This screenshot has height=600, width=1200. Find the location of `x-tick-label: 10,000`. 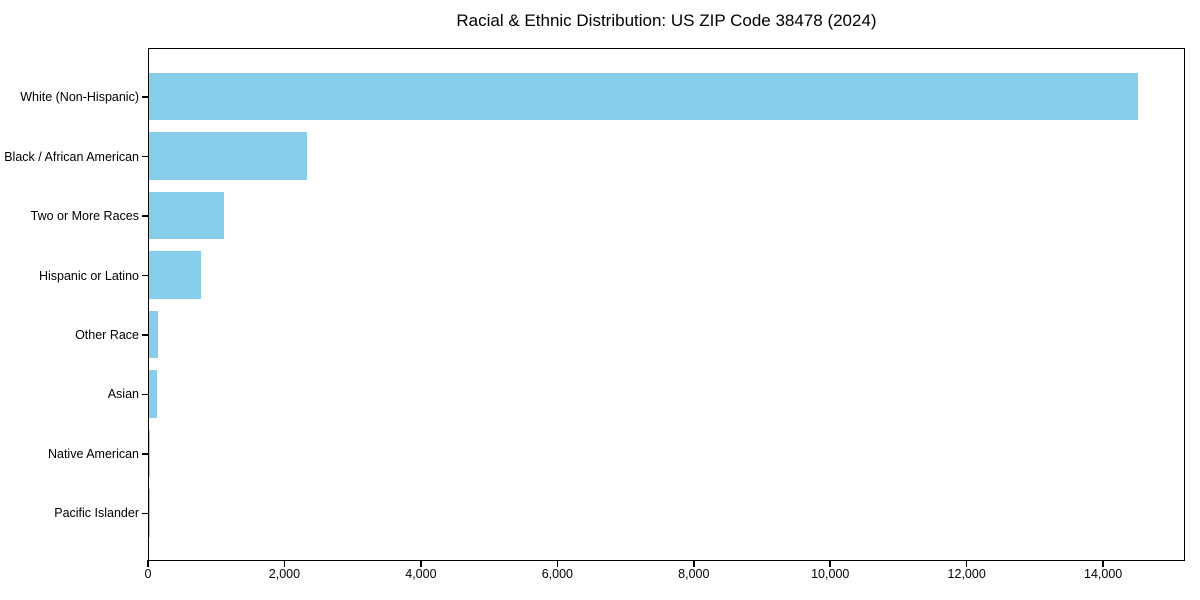

x-tick-label: 10,000 is located at coordinates (830, 574).